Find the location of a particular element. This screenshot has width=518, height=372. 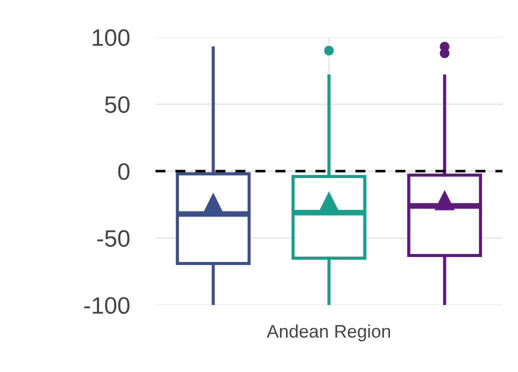

y-tick-label: -100 is located at coordinates (107, 305).